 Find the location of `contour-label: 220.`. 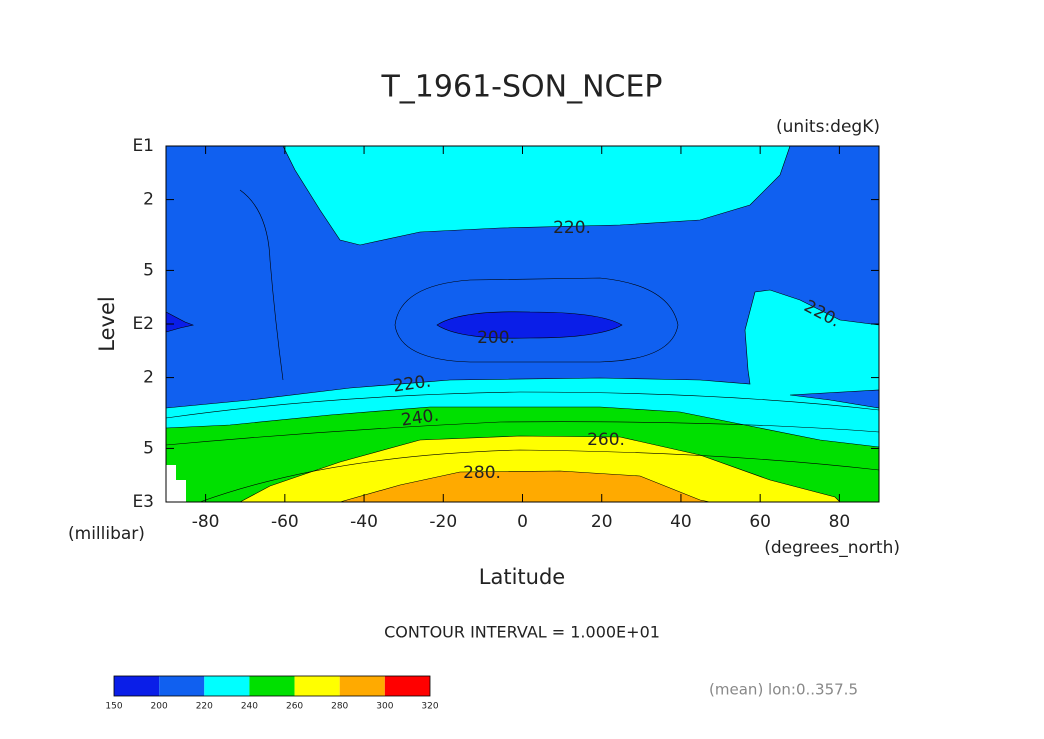

contour-label: 220. is located at coordinates (572, 228).